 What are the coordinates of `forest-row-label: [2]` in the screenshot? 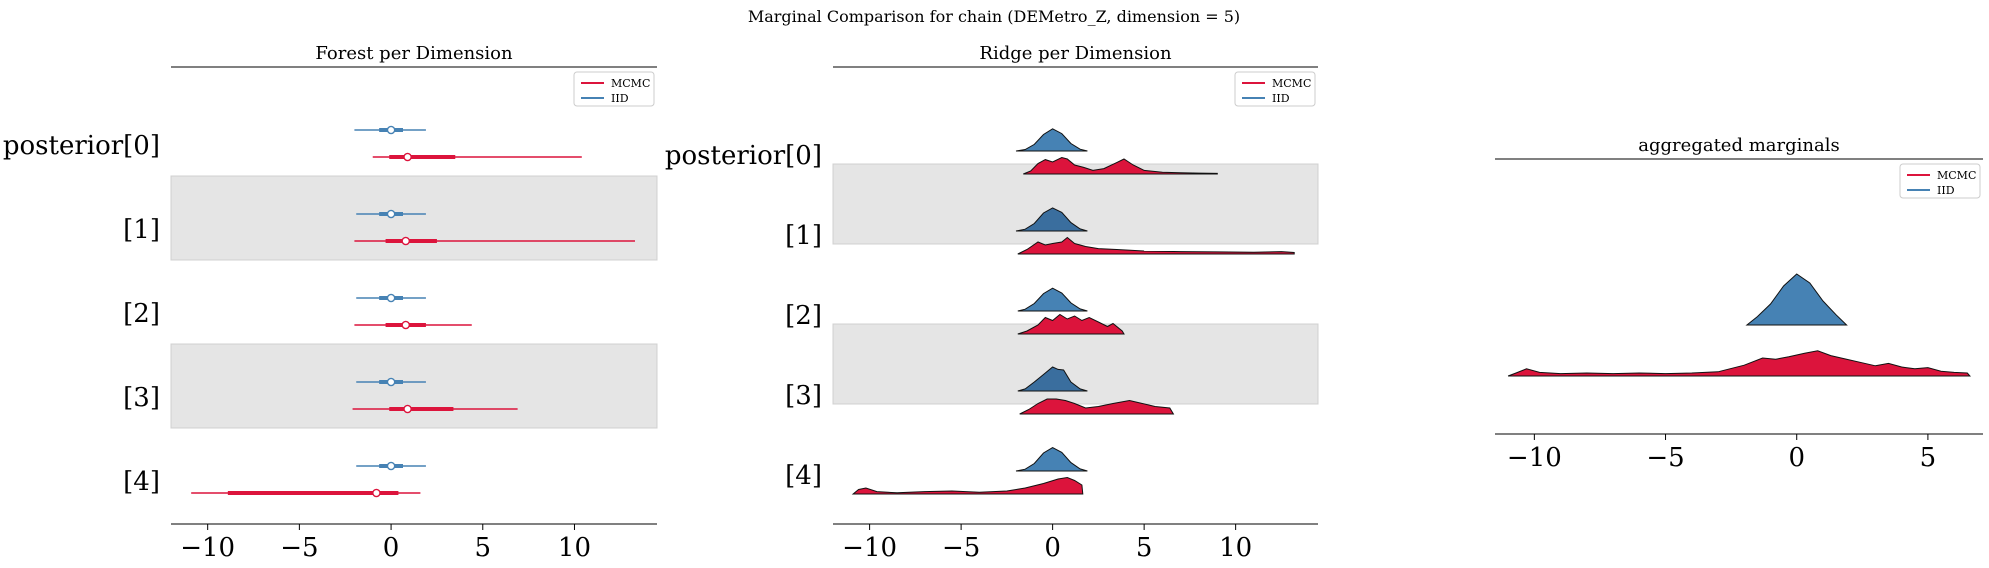 It's located at (141, 314).